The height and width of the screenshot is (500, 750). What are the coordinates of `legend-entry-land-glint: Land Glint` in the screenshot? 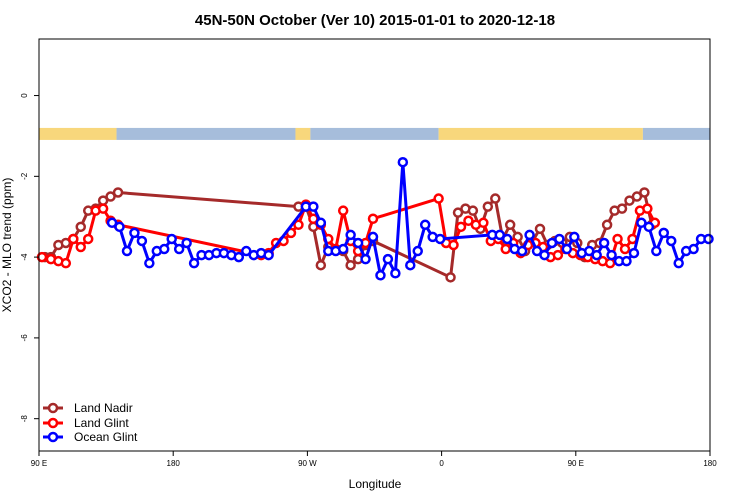 It's located at (86, 423).